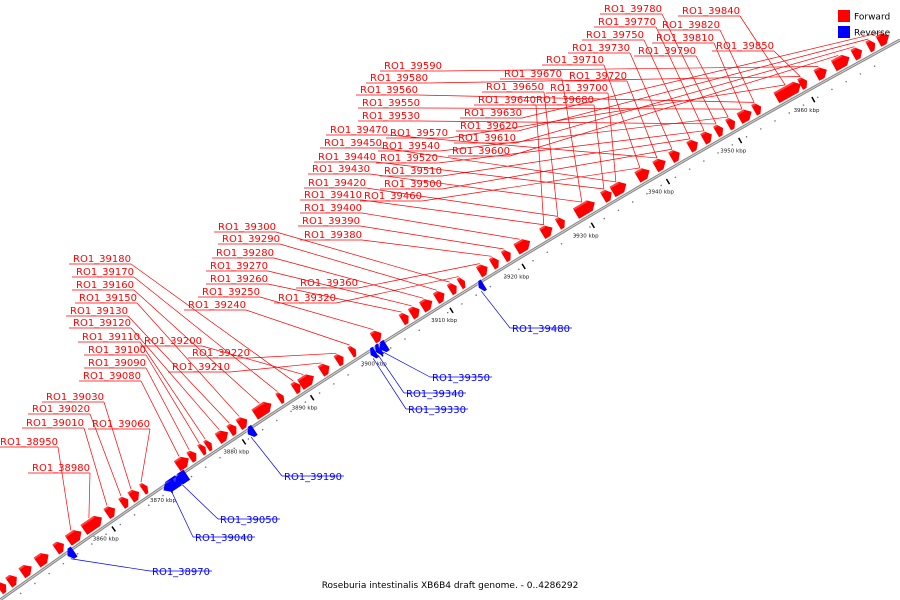 The height and width of the screenshot is (600, 900). I want to click on gene-label: RO1_39550, so click(391, 103).